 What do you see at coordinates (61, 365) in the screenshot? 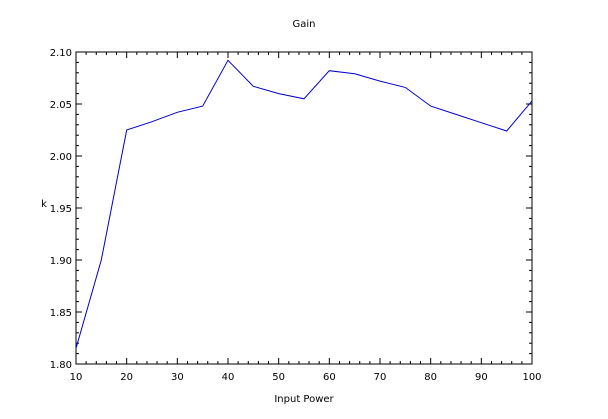
I see `y-tick-label: 1.80` at bounding box center [61, 365].